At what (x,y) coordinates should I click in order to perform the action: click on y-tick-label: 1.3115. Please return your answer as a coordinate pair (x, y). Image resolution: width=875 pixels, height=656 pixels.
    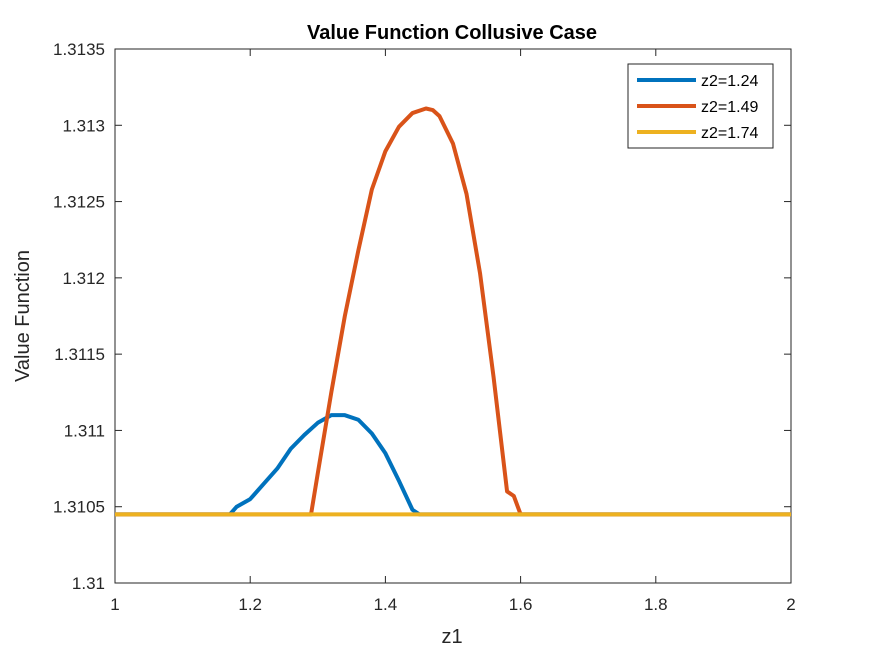
    Looking at the image, I should click on (79, 354).